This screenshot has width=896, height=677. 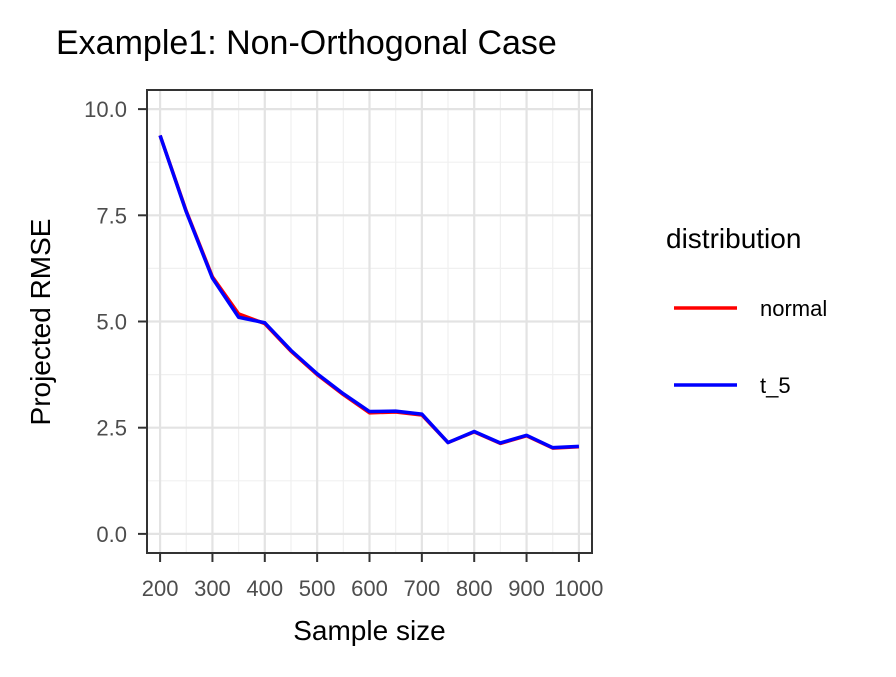 What do you see at coordinates (317, 588) in the screenshot?
I see `x-tick-label: 500` at bounding box center [317, 588].